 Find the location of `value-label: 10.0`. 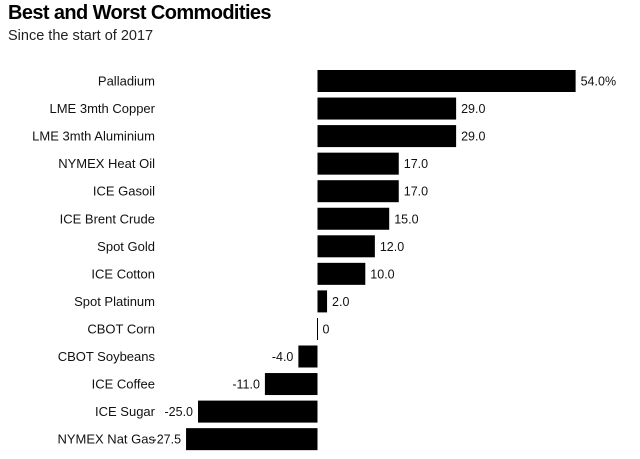

value-label: 10.0 is located at coordinates (382, 274).